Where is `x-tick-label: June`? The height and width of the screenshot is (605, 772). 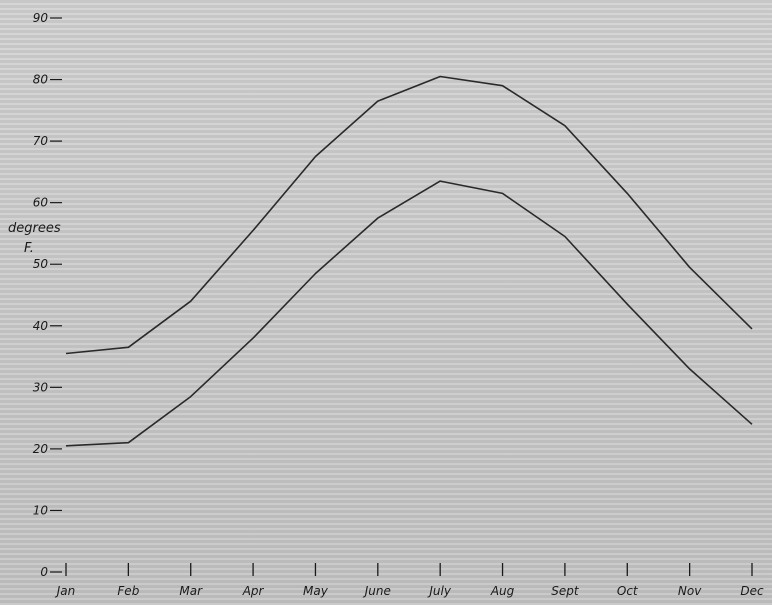
x-tick-label: June is located at coordinates (377, 591).